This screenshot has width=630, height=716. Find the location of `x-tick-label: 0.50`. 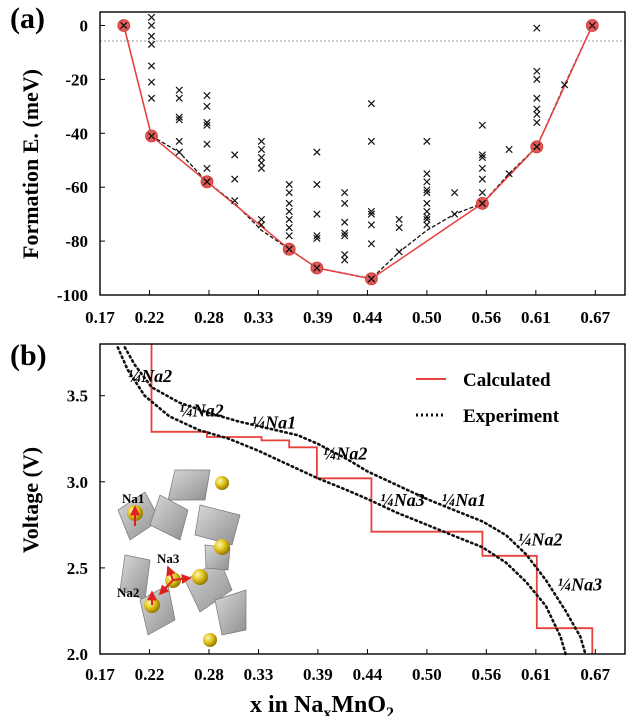

x-tick-label: 0.50 is located at coordinates (427, 674).